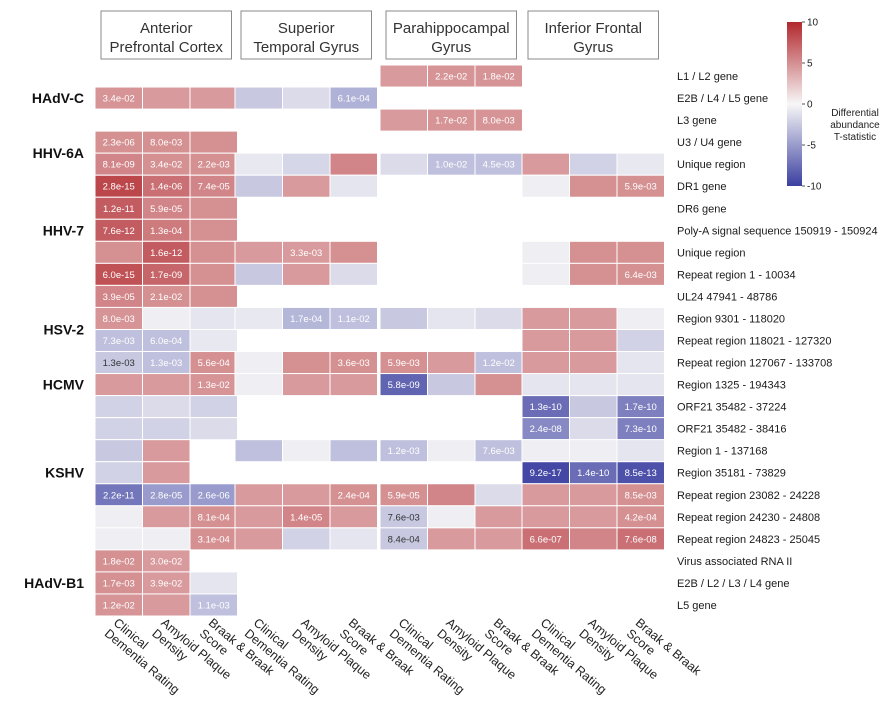 This screenshot has width=889, height=724. Describe the element at coordinates (404, 539) in the screenshot. I see `cell-value-label: 8.4e-04` at that location.